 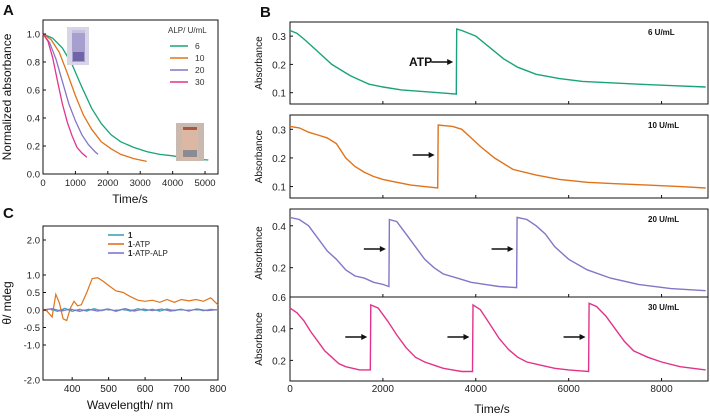 I want to click on panel-c-xtick-label: 700, so click(x=181, y=389).